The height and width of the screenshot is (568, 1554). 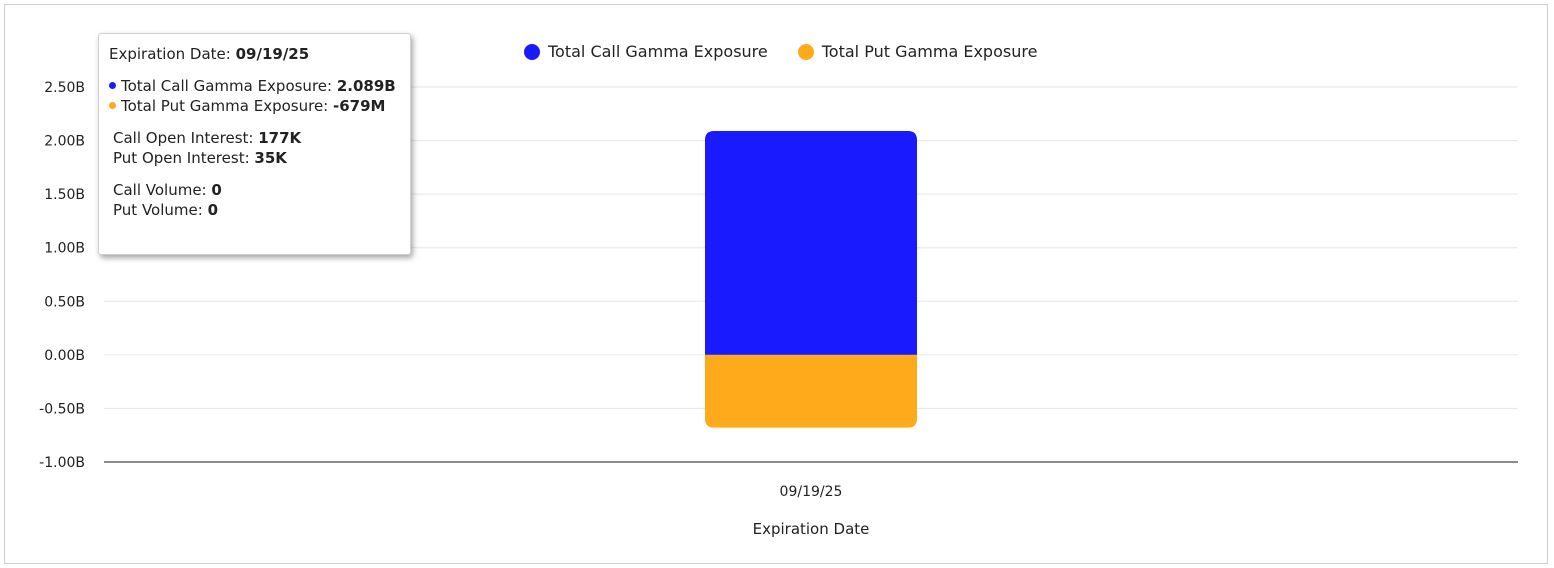 What do you see at coordinates (929, 51) in the screenshot?
I see `legend-put-label: Total Put Gamma Exposure` at bounding box center [929, 51].